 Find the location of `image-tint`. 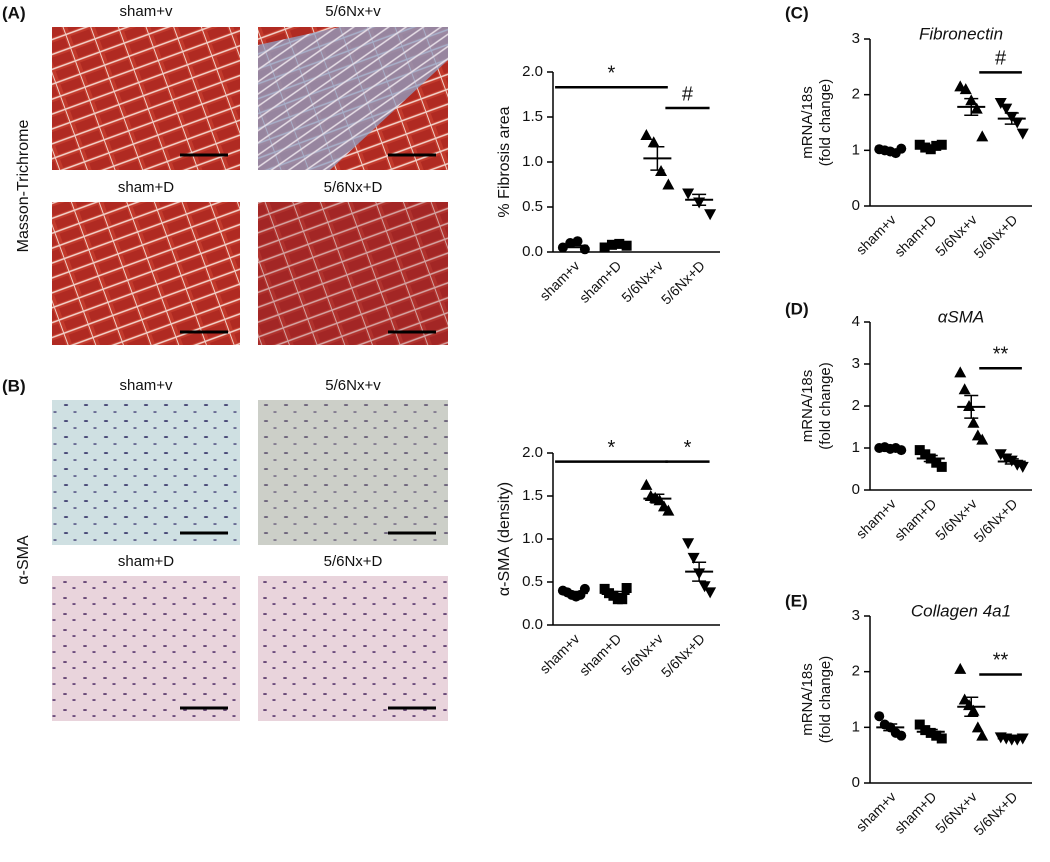

image-tint is located at coordinates (353, 472).